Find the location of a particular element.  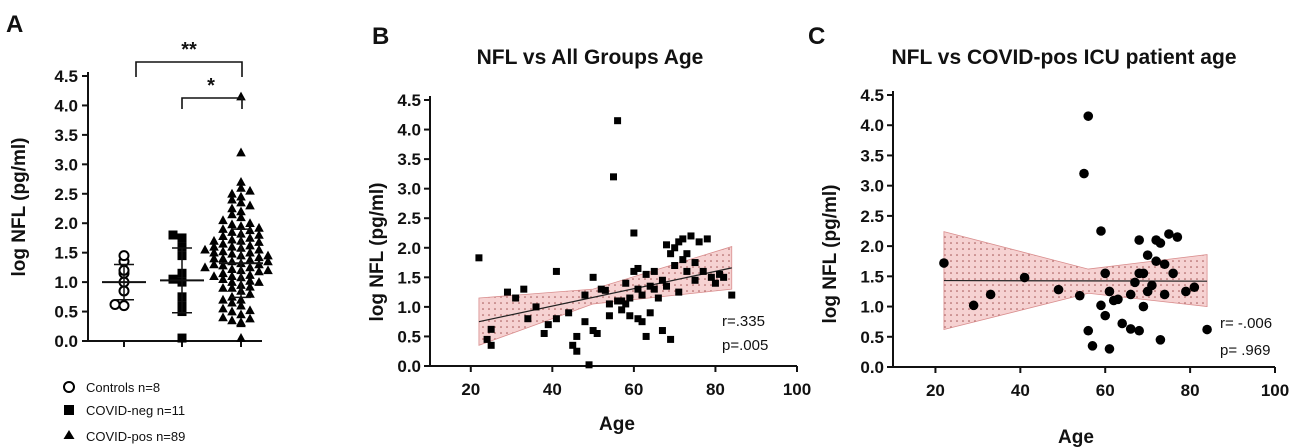

panel-a-y-tick-label: 4.0 is located at coordinates (66, 105).